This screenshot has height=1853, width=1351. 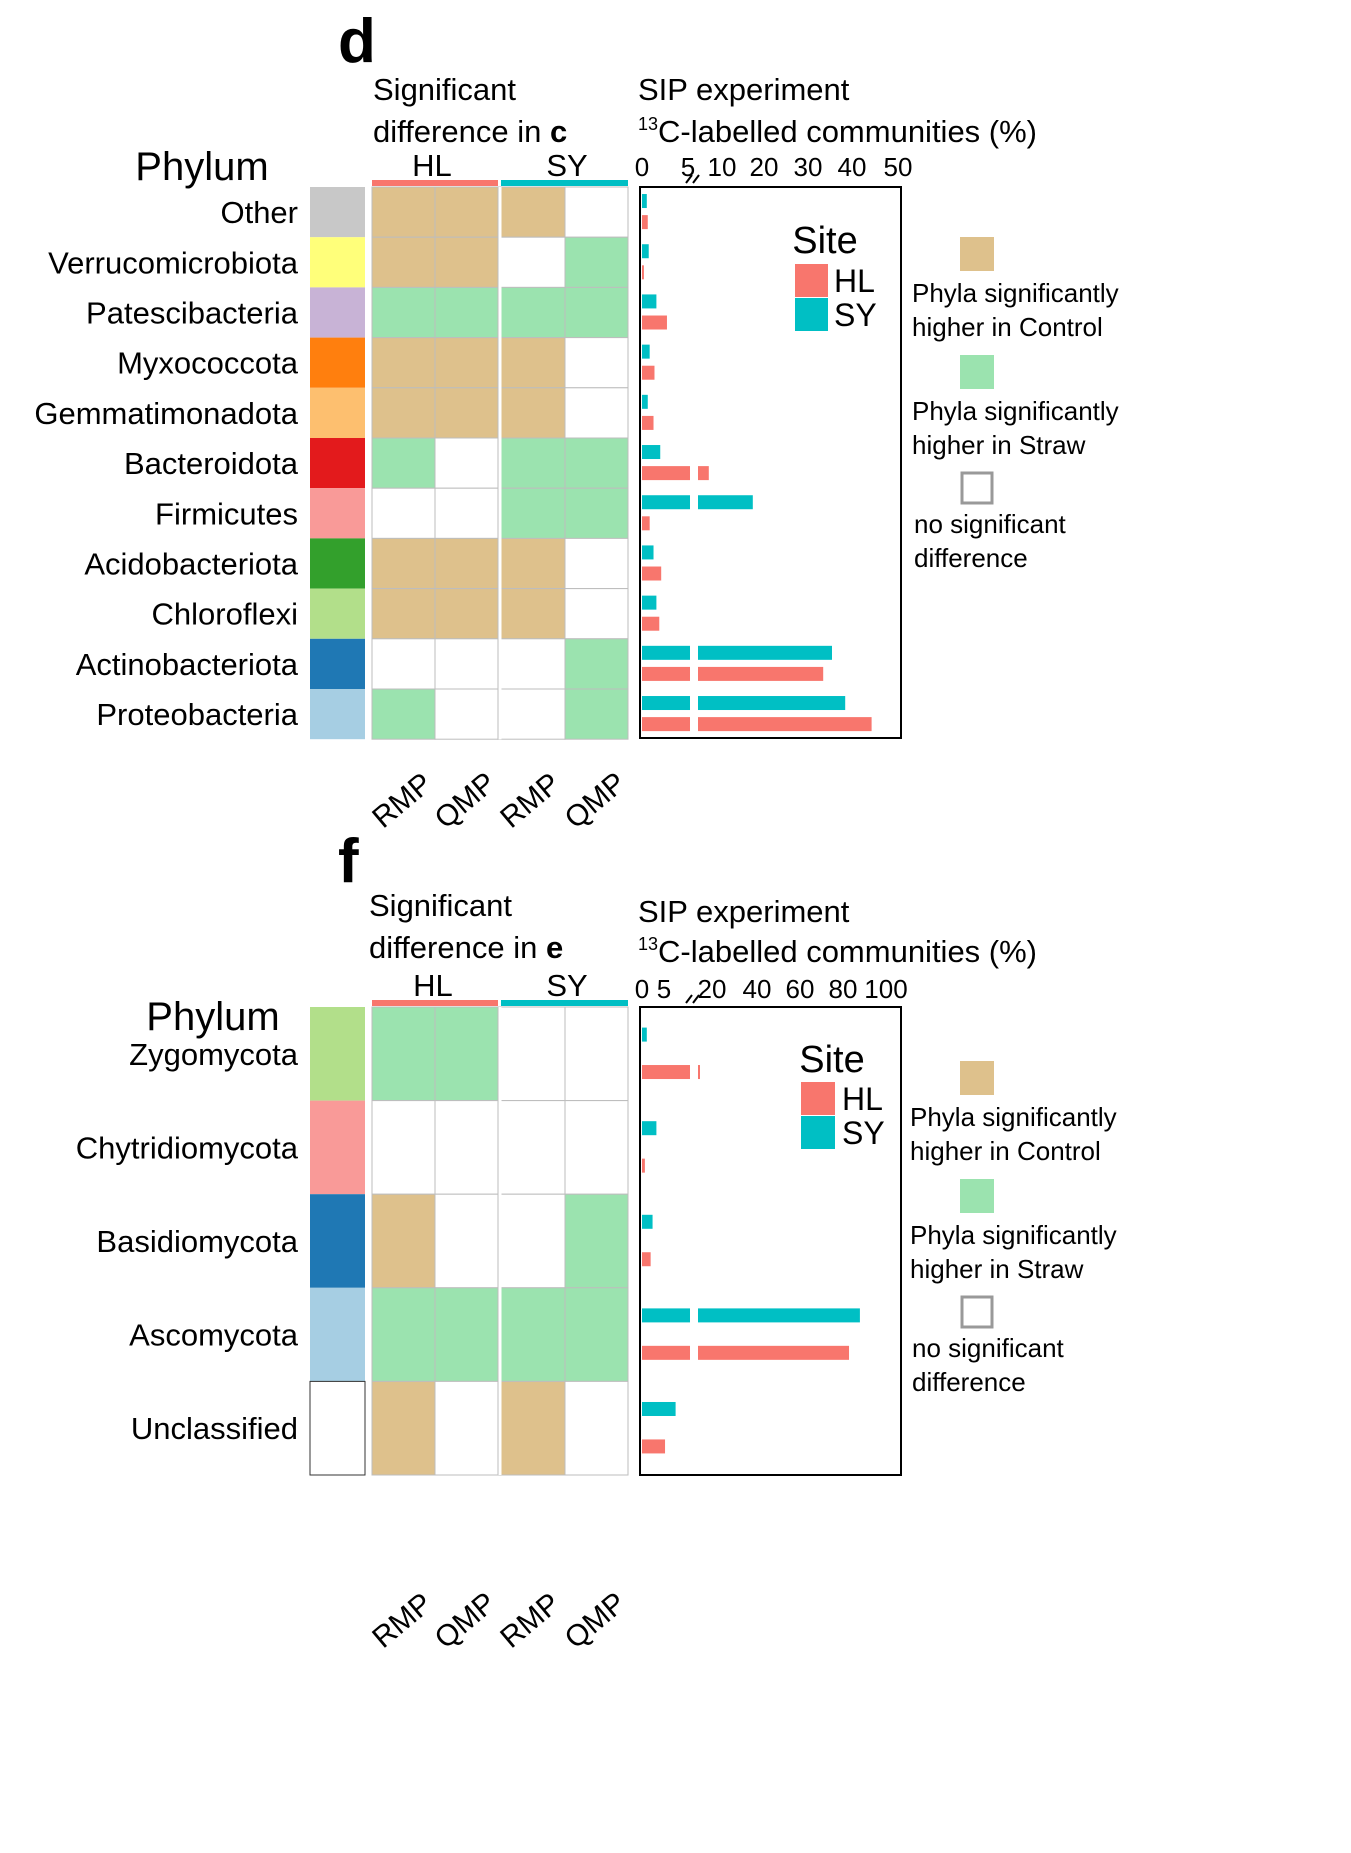 What do you see at coordinates (197, 1241) in the screenshot?
I see `phylum-label: Basidiomycota` at bounding box center [197, 1241].